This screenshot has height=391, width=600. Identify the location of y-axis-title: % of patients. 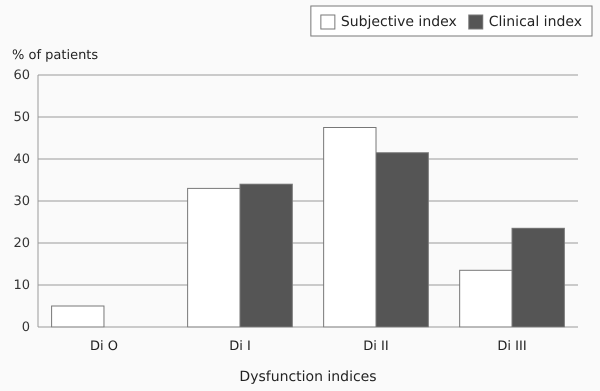
(55, 55).